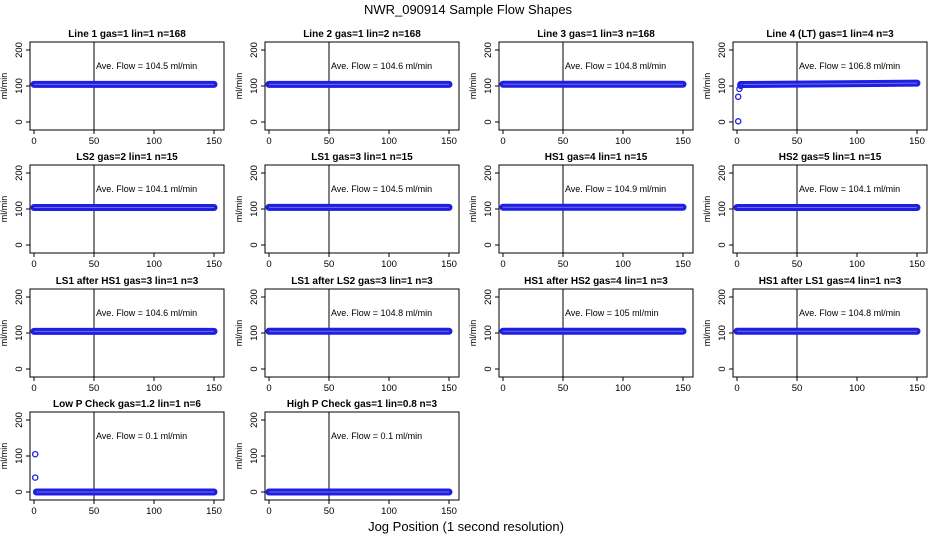 The width and height of the screenshot is (936, 540). I want to click on panel-title: Line 1 gas=1 lin=1 n=168, so click(127, 34).